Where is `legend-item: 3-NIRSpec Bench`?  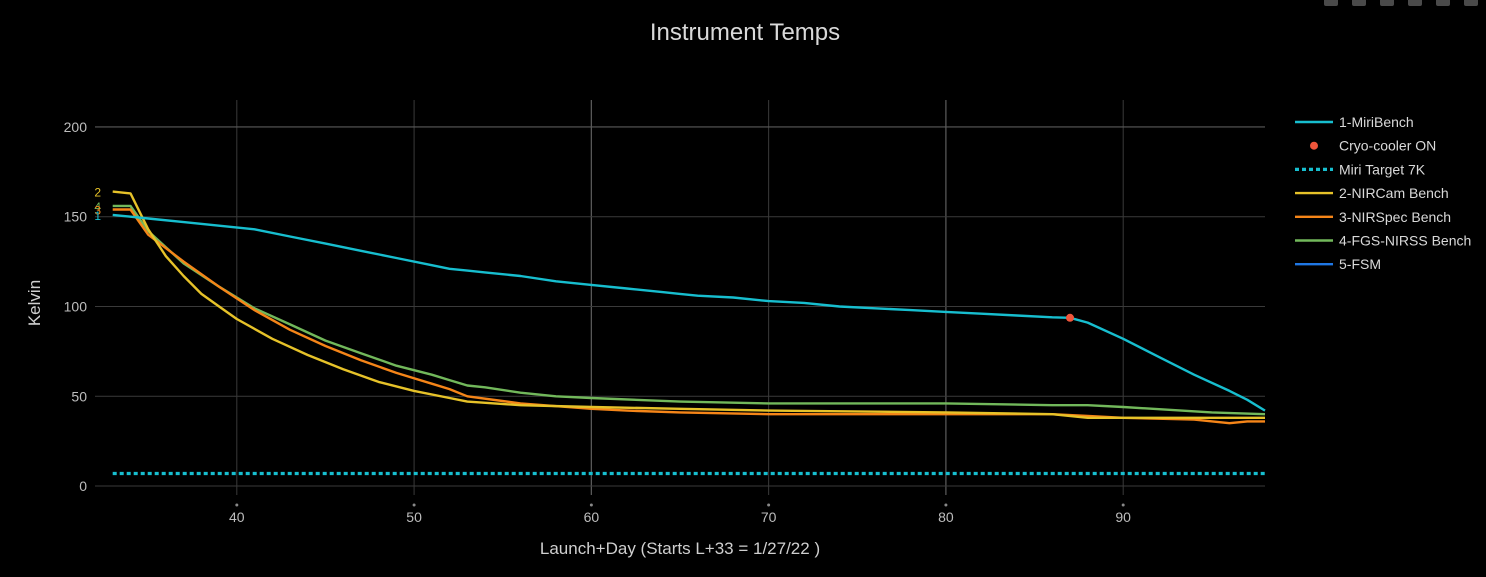
legend-item: 3-NIRSpec Bench is located at coordinates (1373, 217).